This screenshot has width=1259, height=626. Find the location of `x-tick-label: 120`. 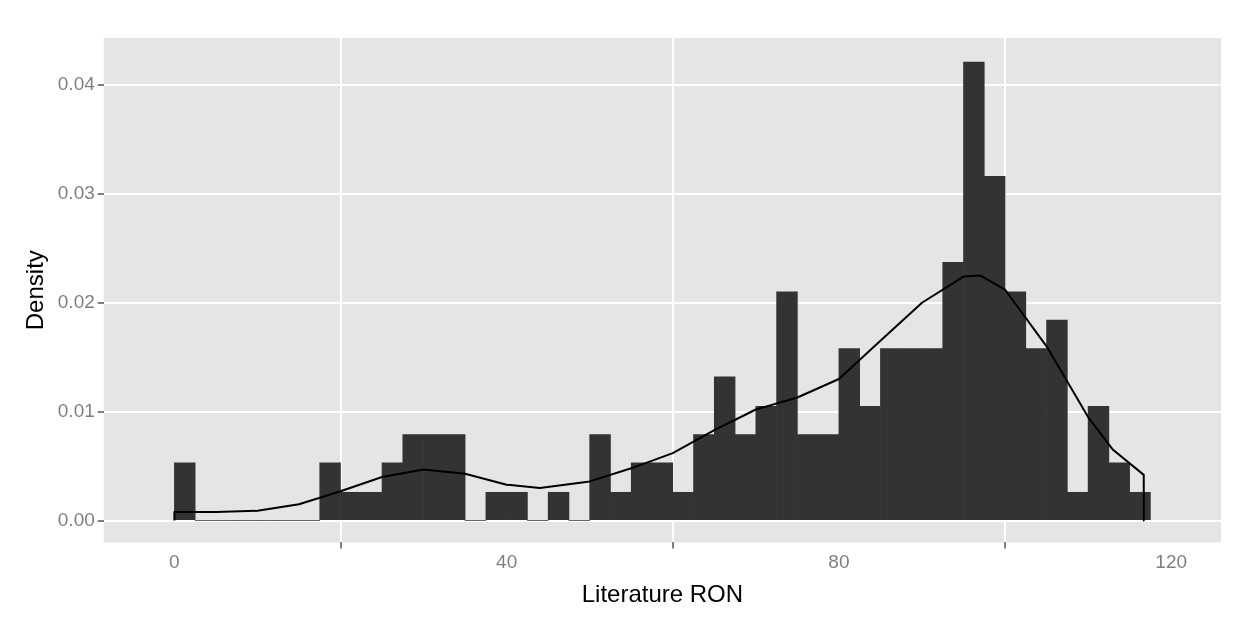

x-tick-label: 120 is located at coordinates (1171, 562).